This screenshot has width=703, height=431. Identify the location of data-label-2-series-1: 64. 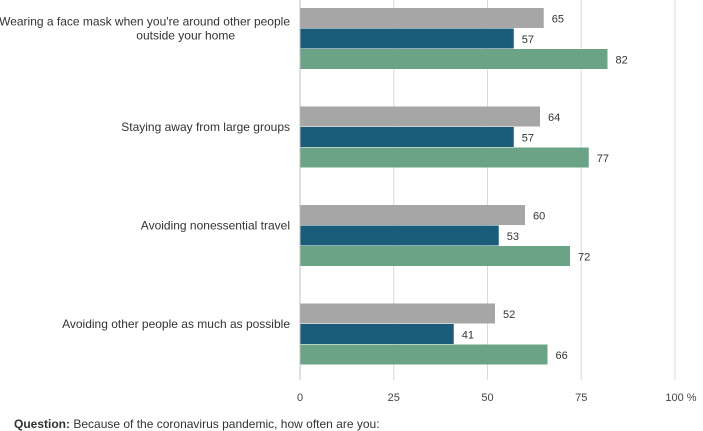
(554, 118).